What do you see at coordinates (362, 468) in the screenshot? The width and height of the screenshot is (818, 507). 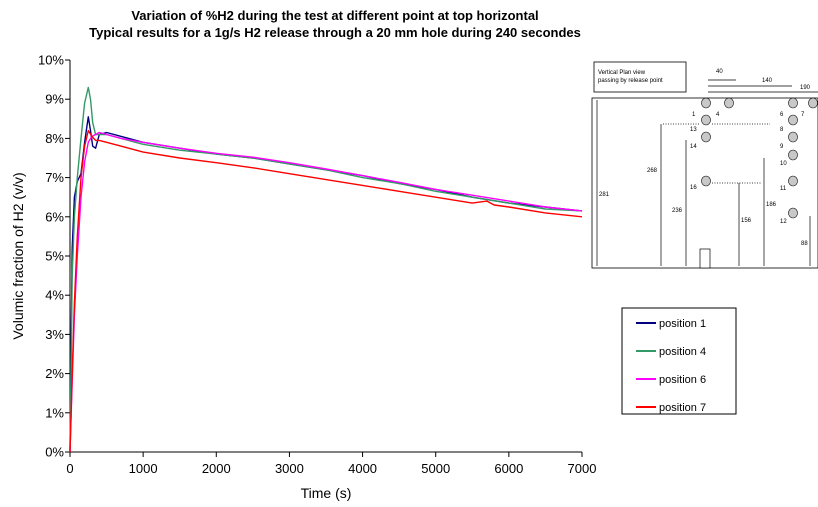 I see `x-tick-label: 4000` at bounding box center [362, 468].